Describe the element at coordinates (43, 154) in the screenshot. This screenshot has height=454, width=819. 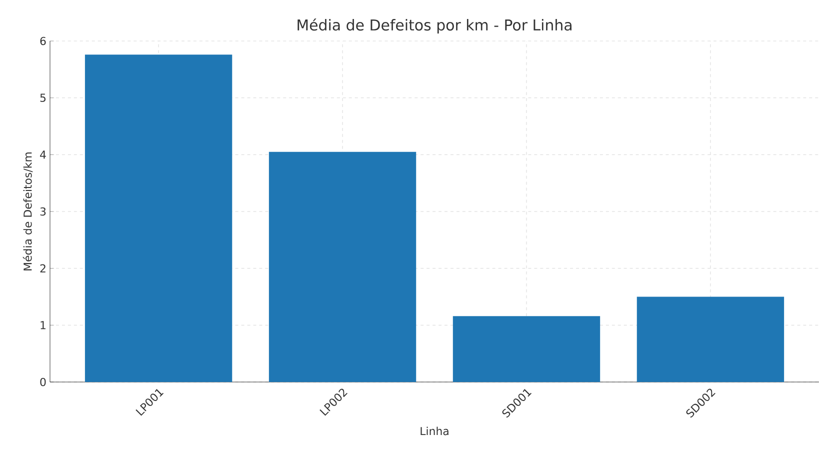
I see `y-tick-label: 4` at that location.